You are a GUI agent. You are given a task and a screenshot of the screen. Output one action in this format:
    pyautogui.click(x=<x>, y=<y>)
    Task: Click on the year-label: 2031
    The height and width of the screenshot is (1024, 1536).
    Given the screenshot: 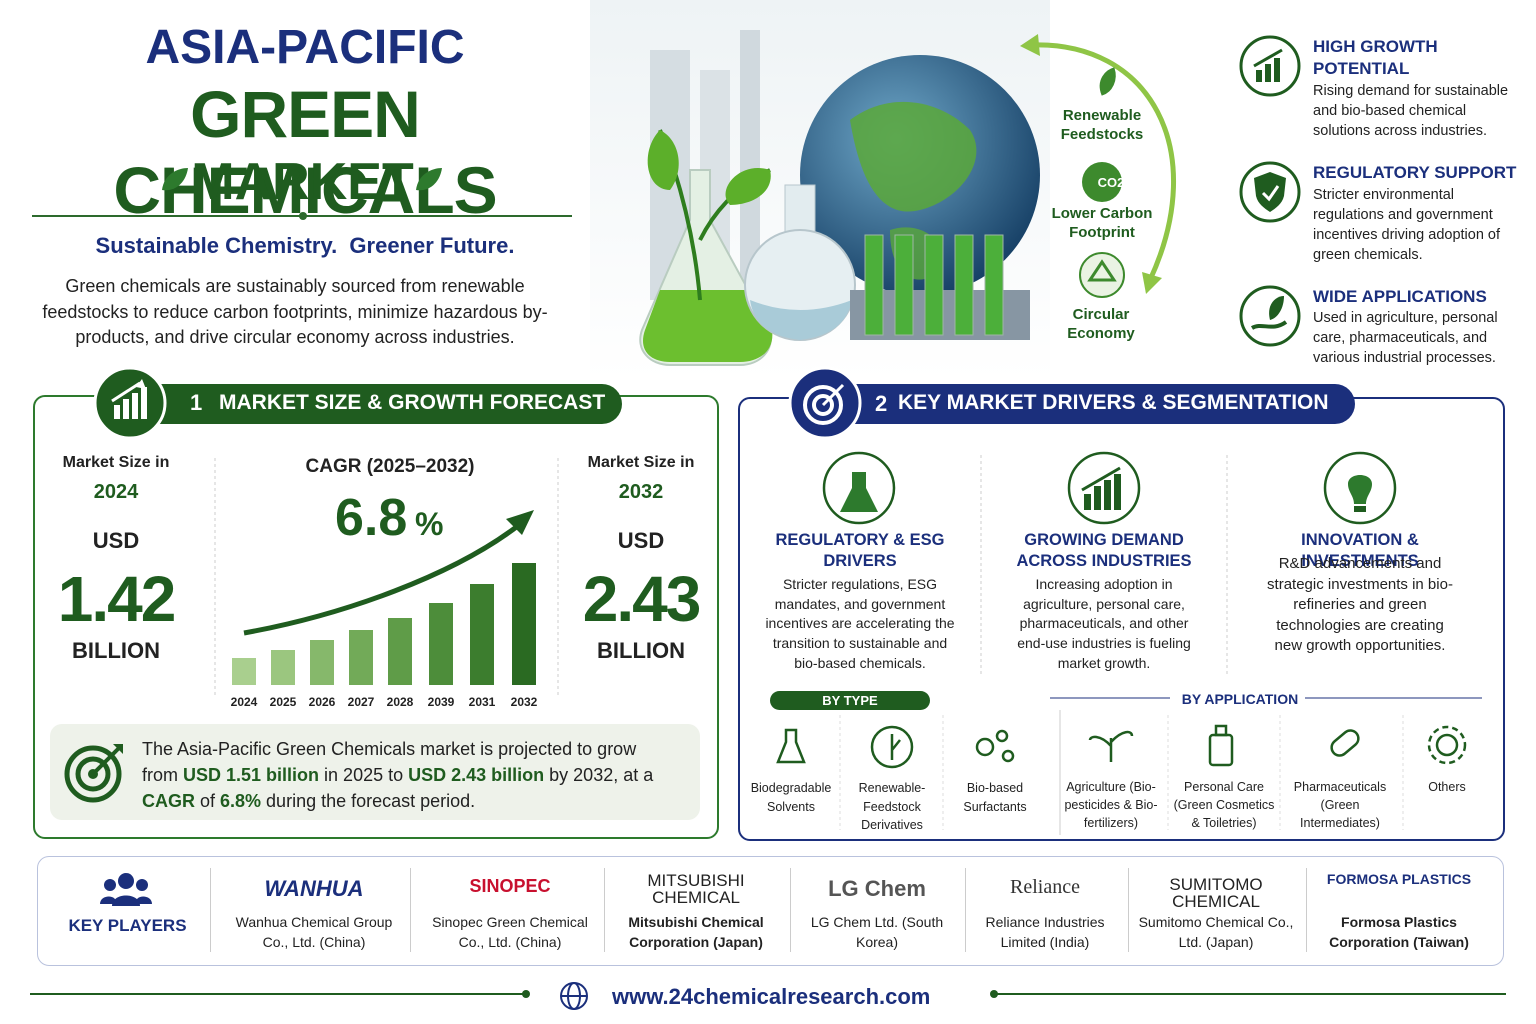 What is the action you would take?
    pyautogui.click(x=482, y=702)
    